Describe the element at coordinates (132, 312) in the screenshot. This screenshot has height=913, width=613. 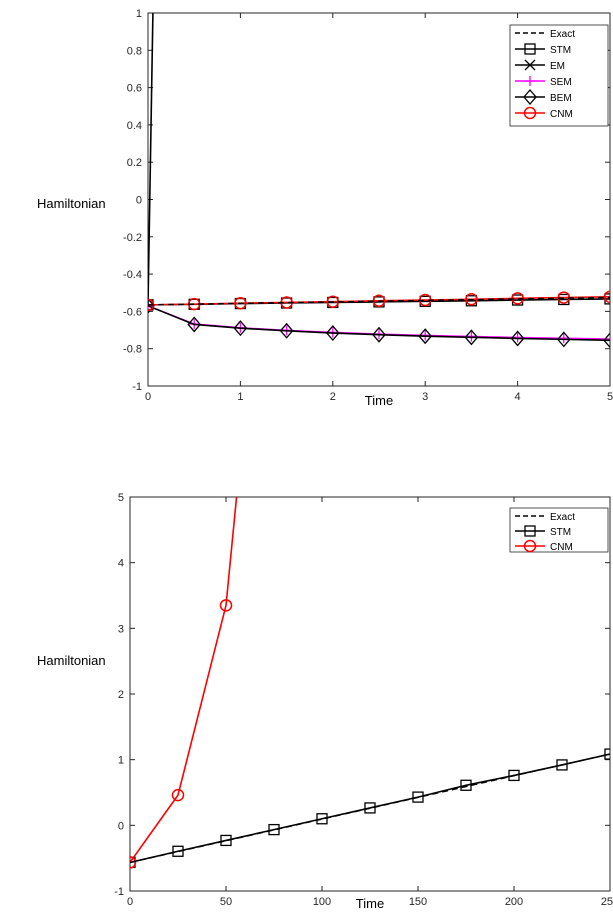
I see `top-y-tick-label: -0.6` at that location.